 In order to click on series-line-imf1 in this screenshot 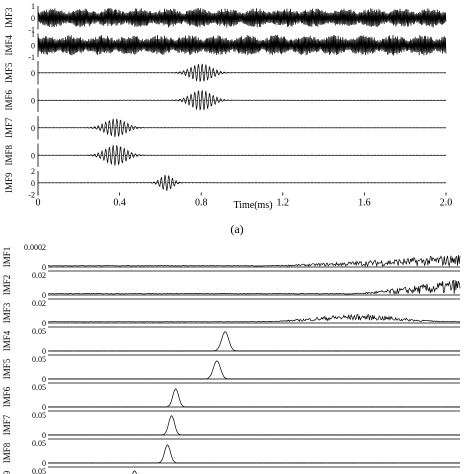, I will do `click(254, 261)`.